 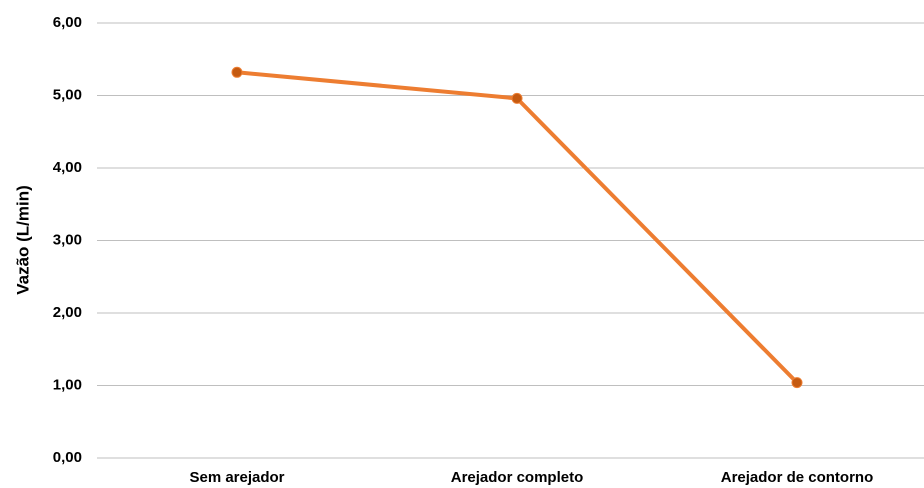 I want to click on y-tick-label: 6,00, so click(x=67, y=22).